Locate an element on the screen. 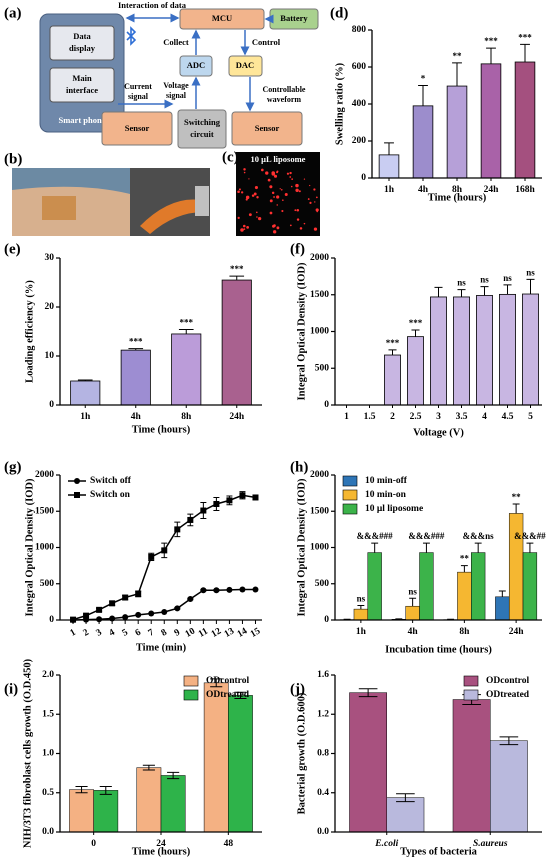 Image resolution: width=550 pixels, height=860 pixels. node-label: MCU is located at coordinates (222, 18).